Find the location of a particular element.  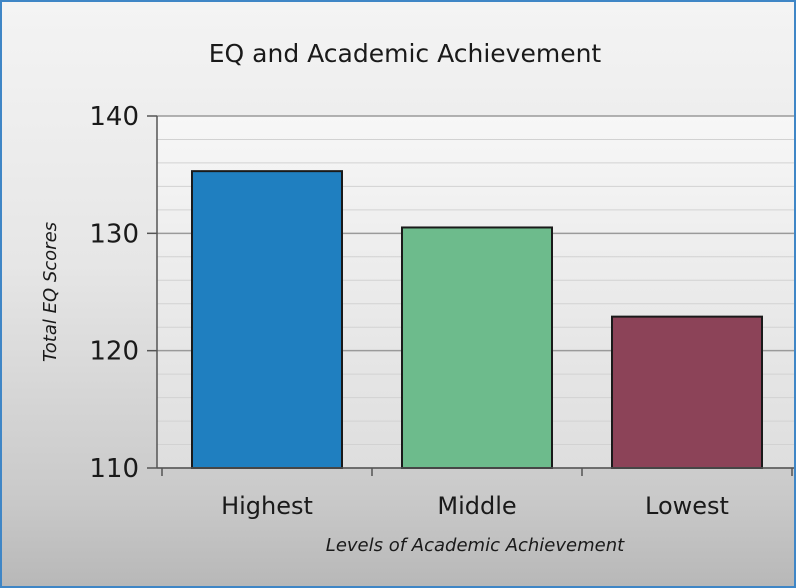

bar-middle is located at coordinates (477, 347).